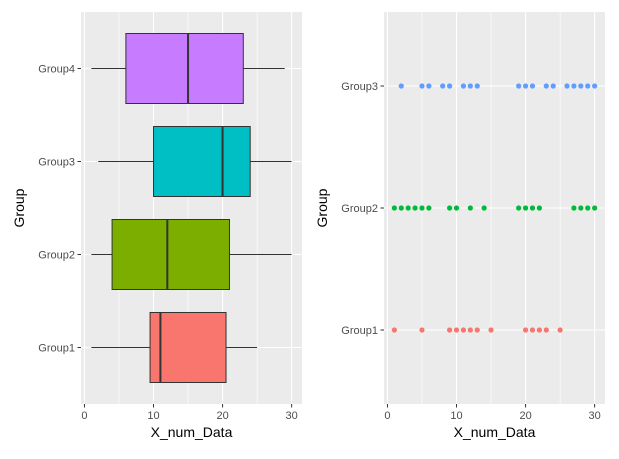 The width and height of the screenshot is (619, 459). Describe the element at coordinates (56, 70) in the screenshot. I see `y-tick-label: Group4` at that location.